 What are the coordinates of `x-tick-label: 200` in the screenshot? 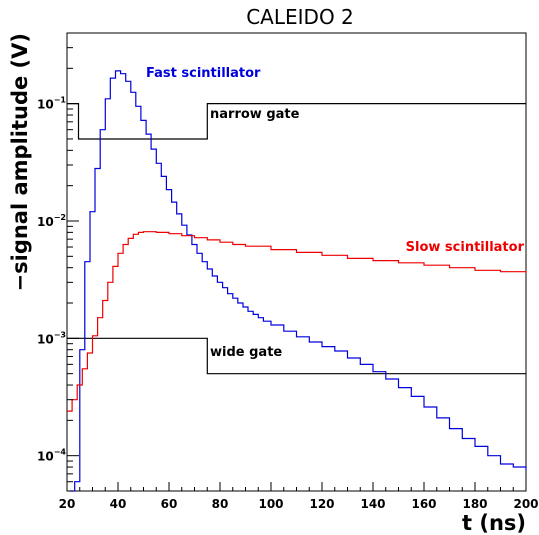 It's located at (525, 504).